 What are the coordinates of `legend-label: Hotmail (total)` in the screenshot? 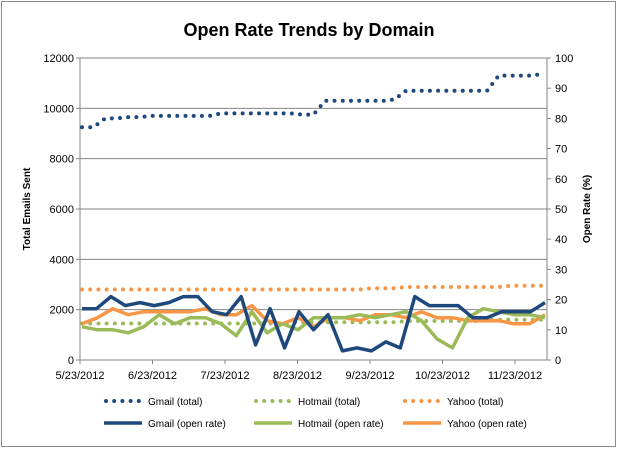 It's located at (329, 402).